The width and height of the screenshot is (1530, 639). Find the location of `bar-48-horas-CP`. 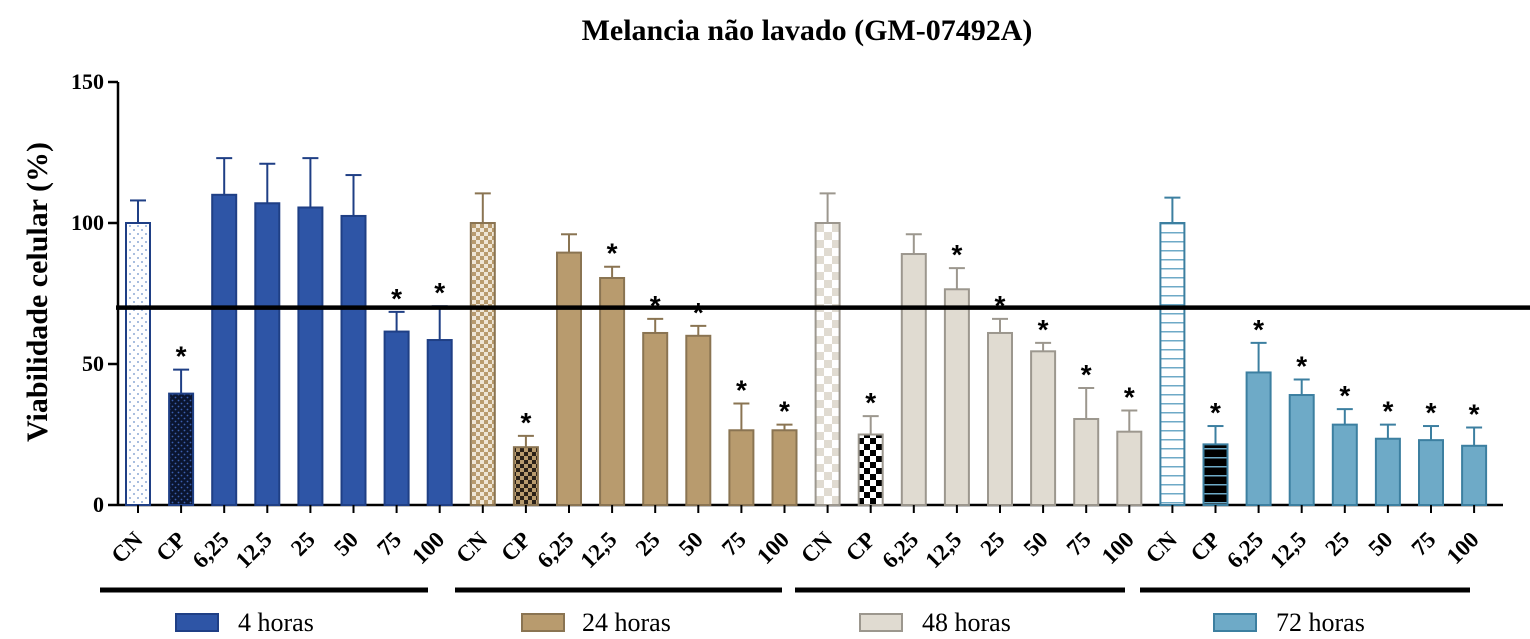

bar-48-horas-CP is located at coordinates (870, 469).